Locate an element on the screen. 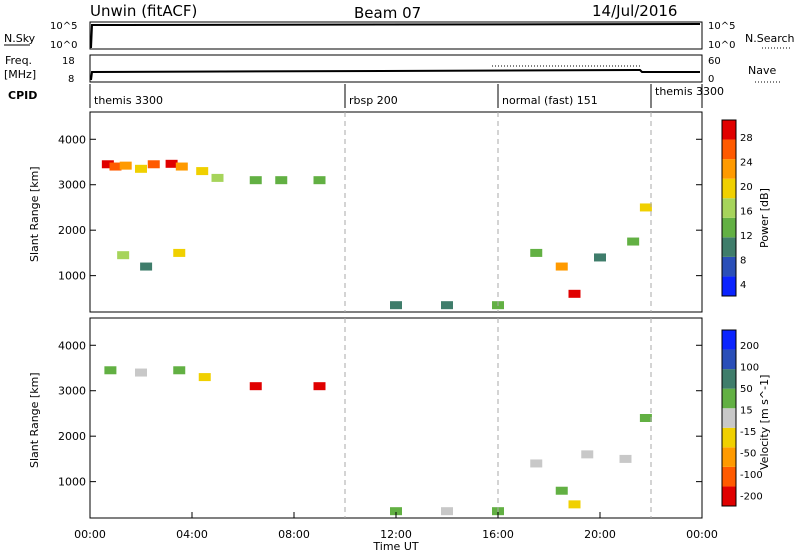 This screenshot has height=554, width=800. colorbar-tick-label: -200 is located at coordinates (751, 496).